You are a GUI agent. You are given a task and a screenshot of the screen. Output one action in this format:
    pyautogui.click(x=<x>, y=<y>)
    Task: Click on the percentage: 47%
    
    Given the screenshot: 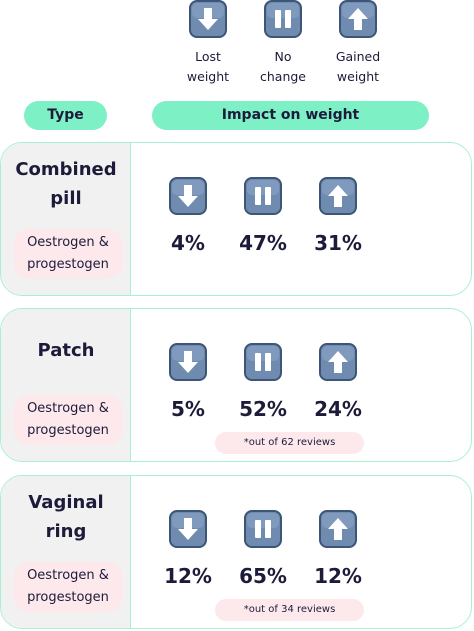 What is the action you would take?
    pyautogui.click(x=263, y=243)
    